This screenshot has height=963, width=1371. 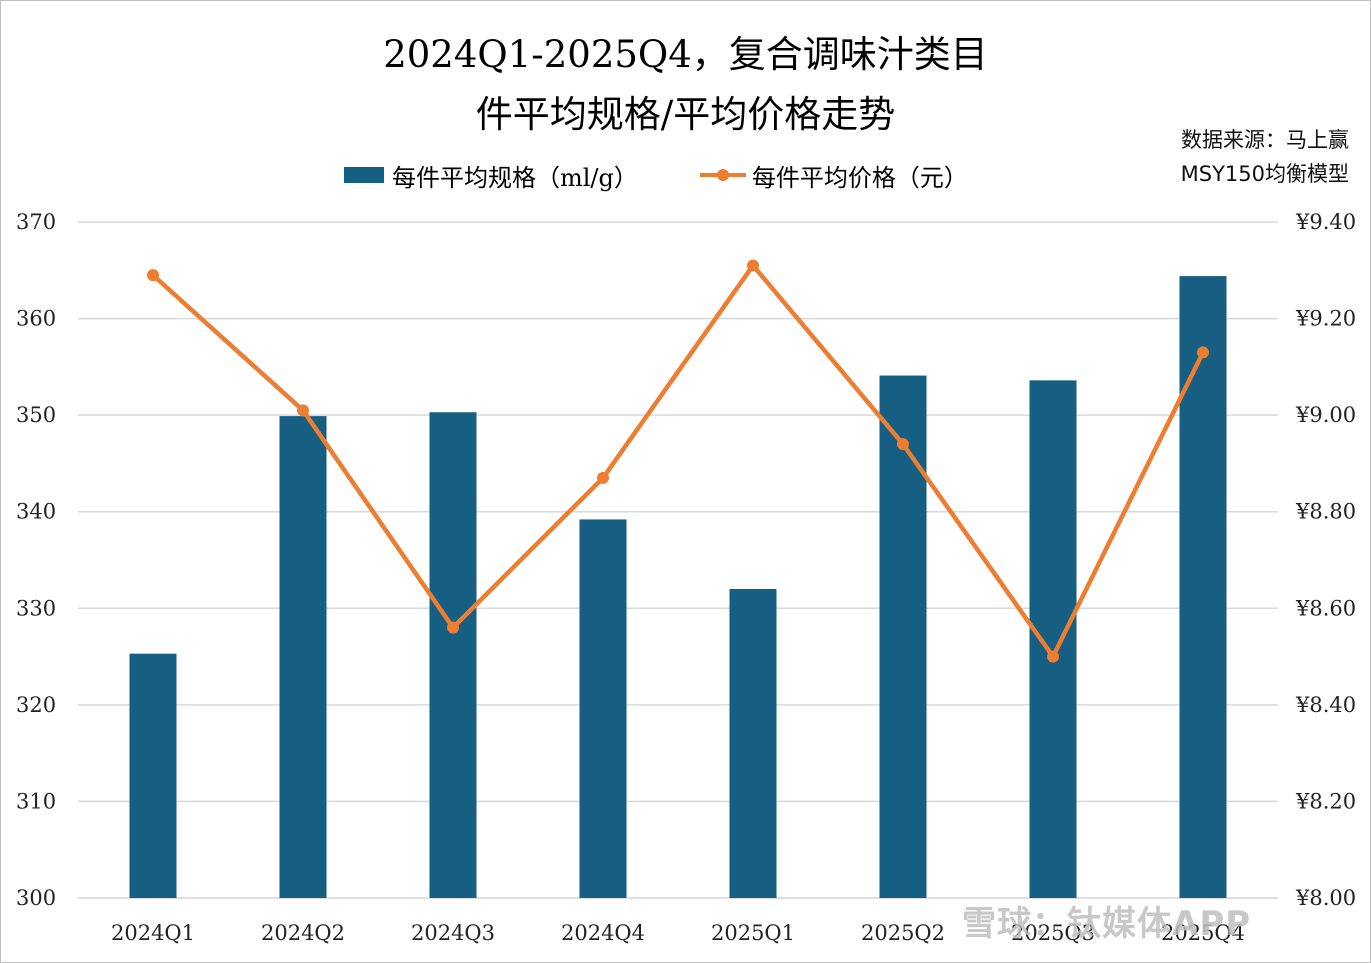 I want to click on y-right-tick-label: ¥9.00, so click(x=1325, y=415).